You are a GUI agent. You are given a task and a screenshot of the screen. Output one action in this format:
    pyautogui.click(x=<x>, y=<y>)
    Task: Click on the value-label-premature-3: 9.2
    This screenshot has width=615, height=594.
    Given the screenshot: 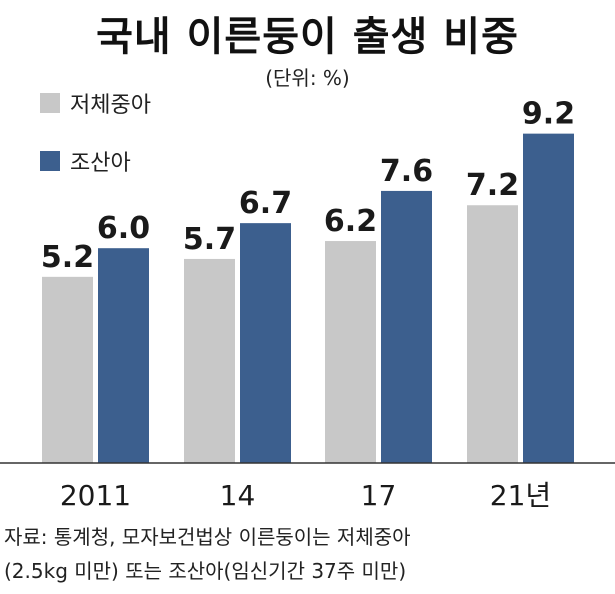 What is the action you would take?
    pyautogui.click(x=548, y=114)
    